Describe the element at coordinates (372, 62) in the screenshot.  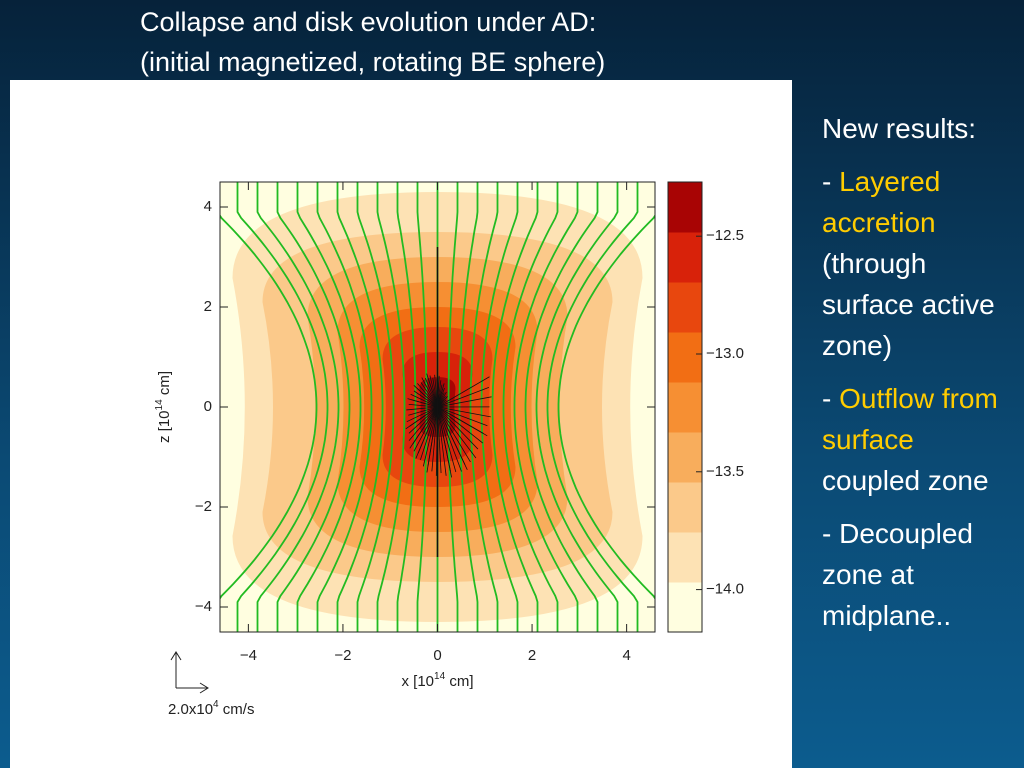
I see `title-line: (initial magnetized, rotating BE sphere)` at that location.